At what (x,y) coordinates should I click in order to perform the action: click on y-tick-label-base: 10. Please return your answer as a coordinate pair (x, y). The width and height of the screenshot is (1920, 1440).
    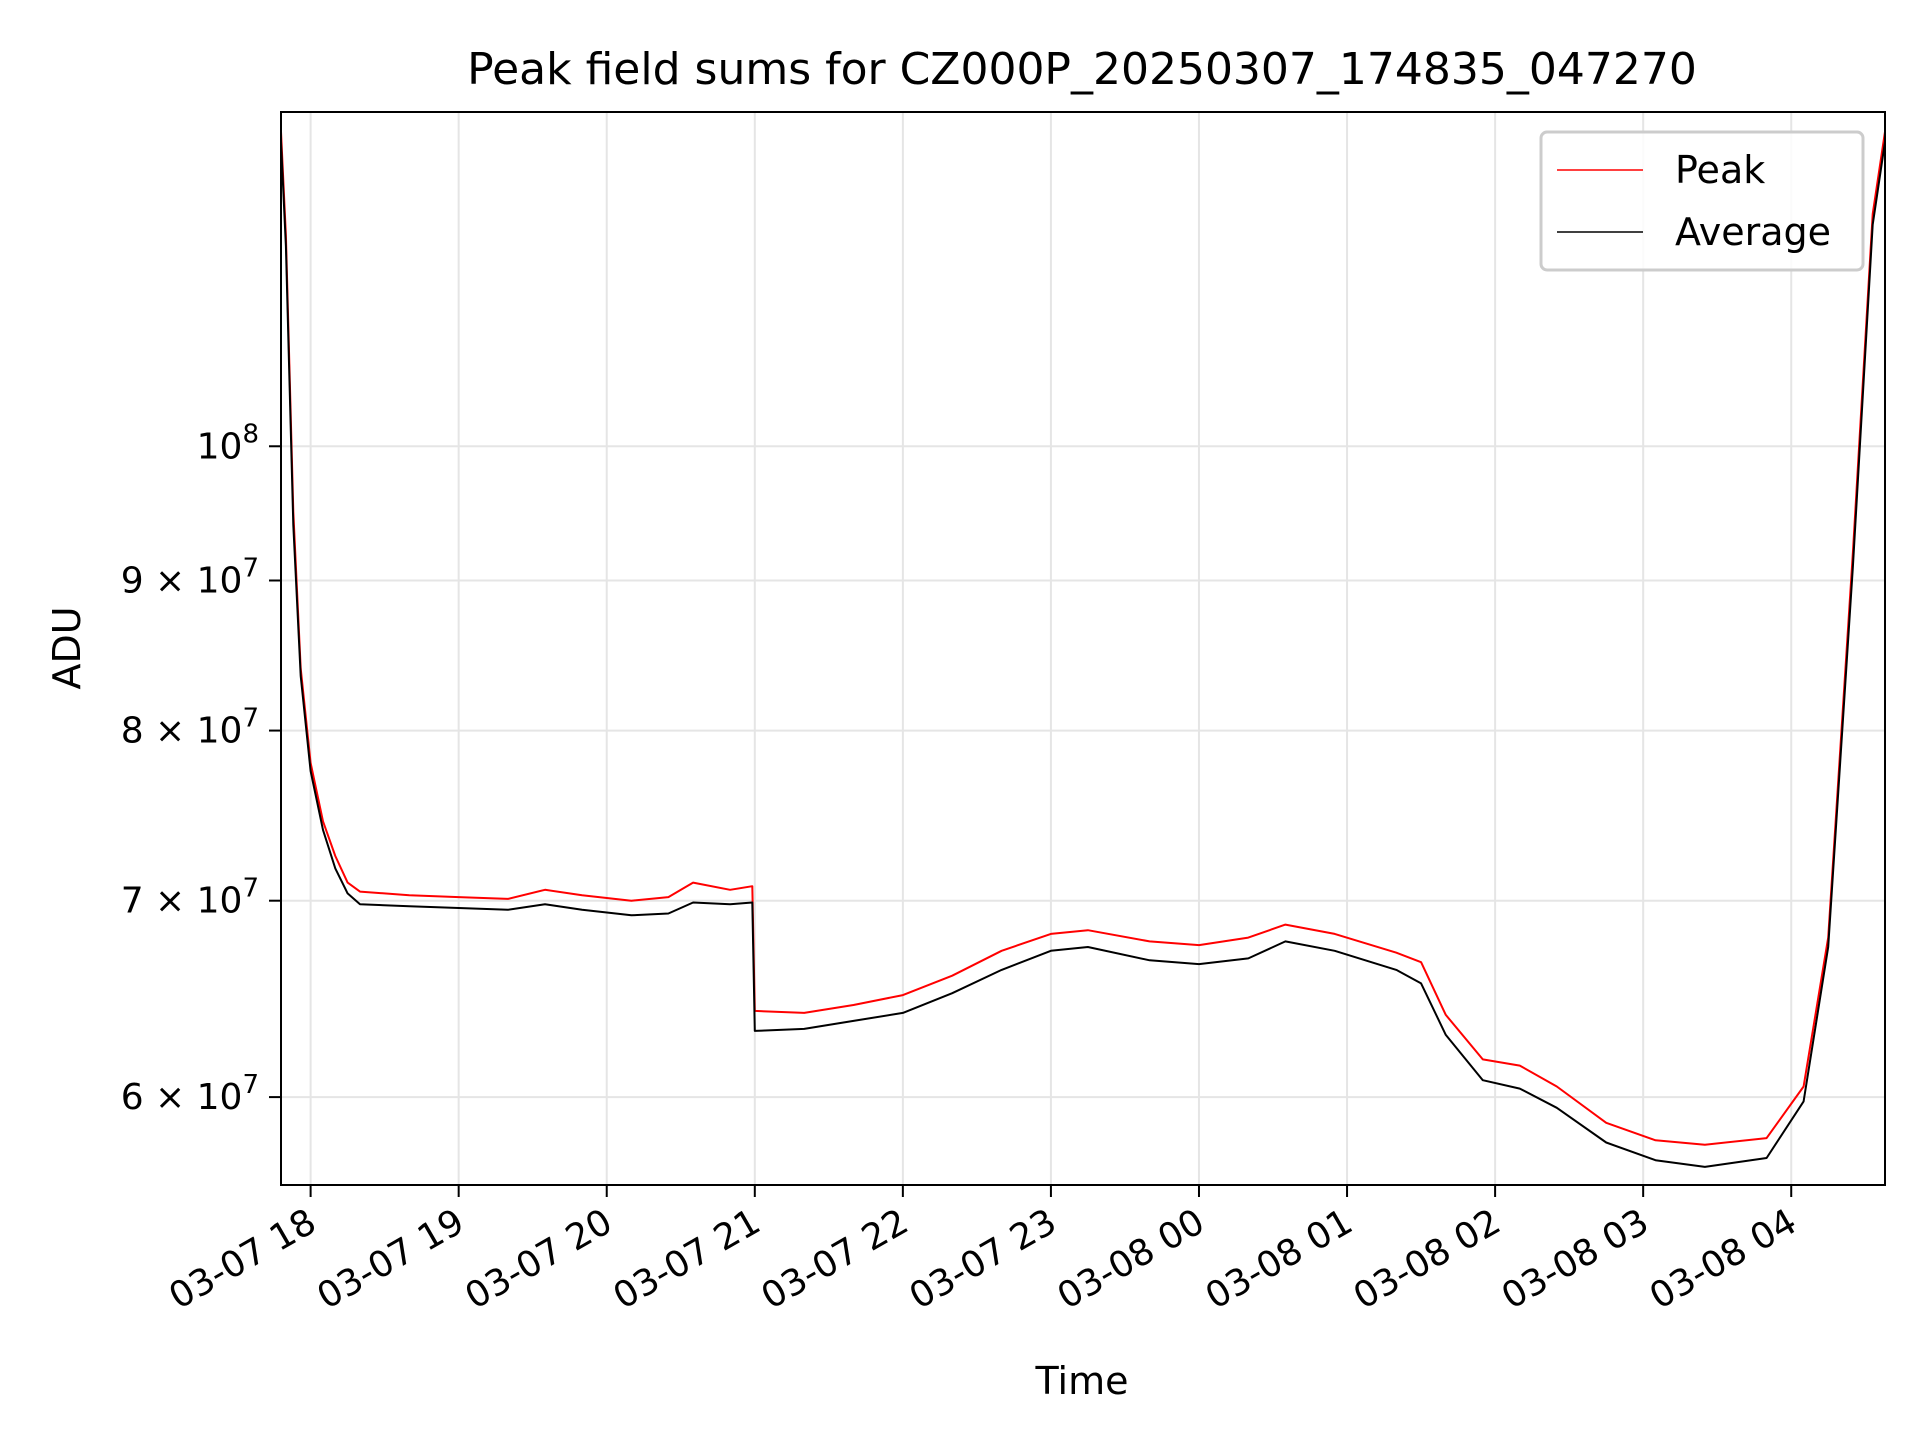
    Looking at the image, I should click on (220, 446).